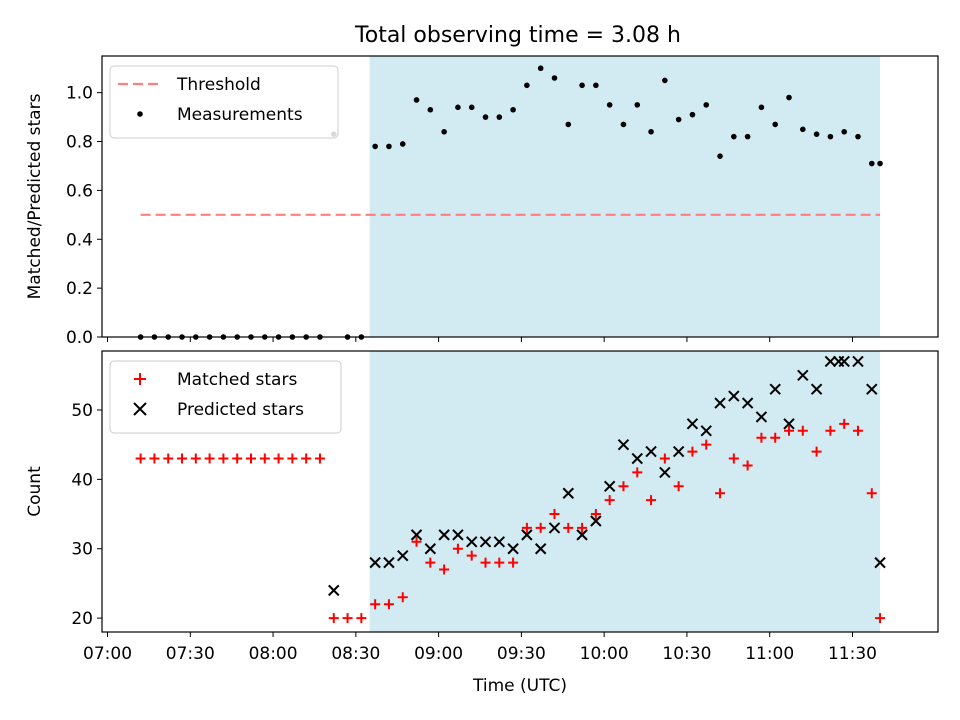 This screenshot has height=720, width=960. Describe the element at coordinates (240, 115) in the screenshot. I see `legend-label: Measurements` at that location.